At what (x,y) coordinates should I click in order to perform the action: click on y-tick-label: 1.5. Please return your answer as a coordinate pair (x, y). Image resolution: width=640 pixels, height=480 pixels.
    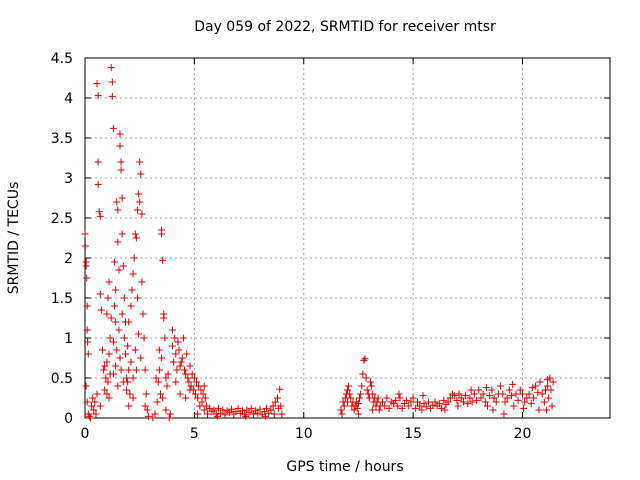
    Looking at the image, I should click on (62, 299).